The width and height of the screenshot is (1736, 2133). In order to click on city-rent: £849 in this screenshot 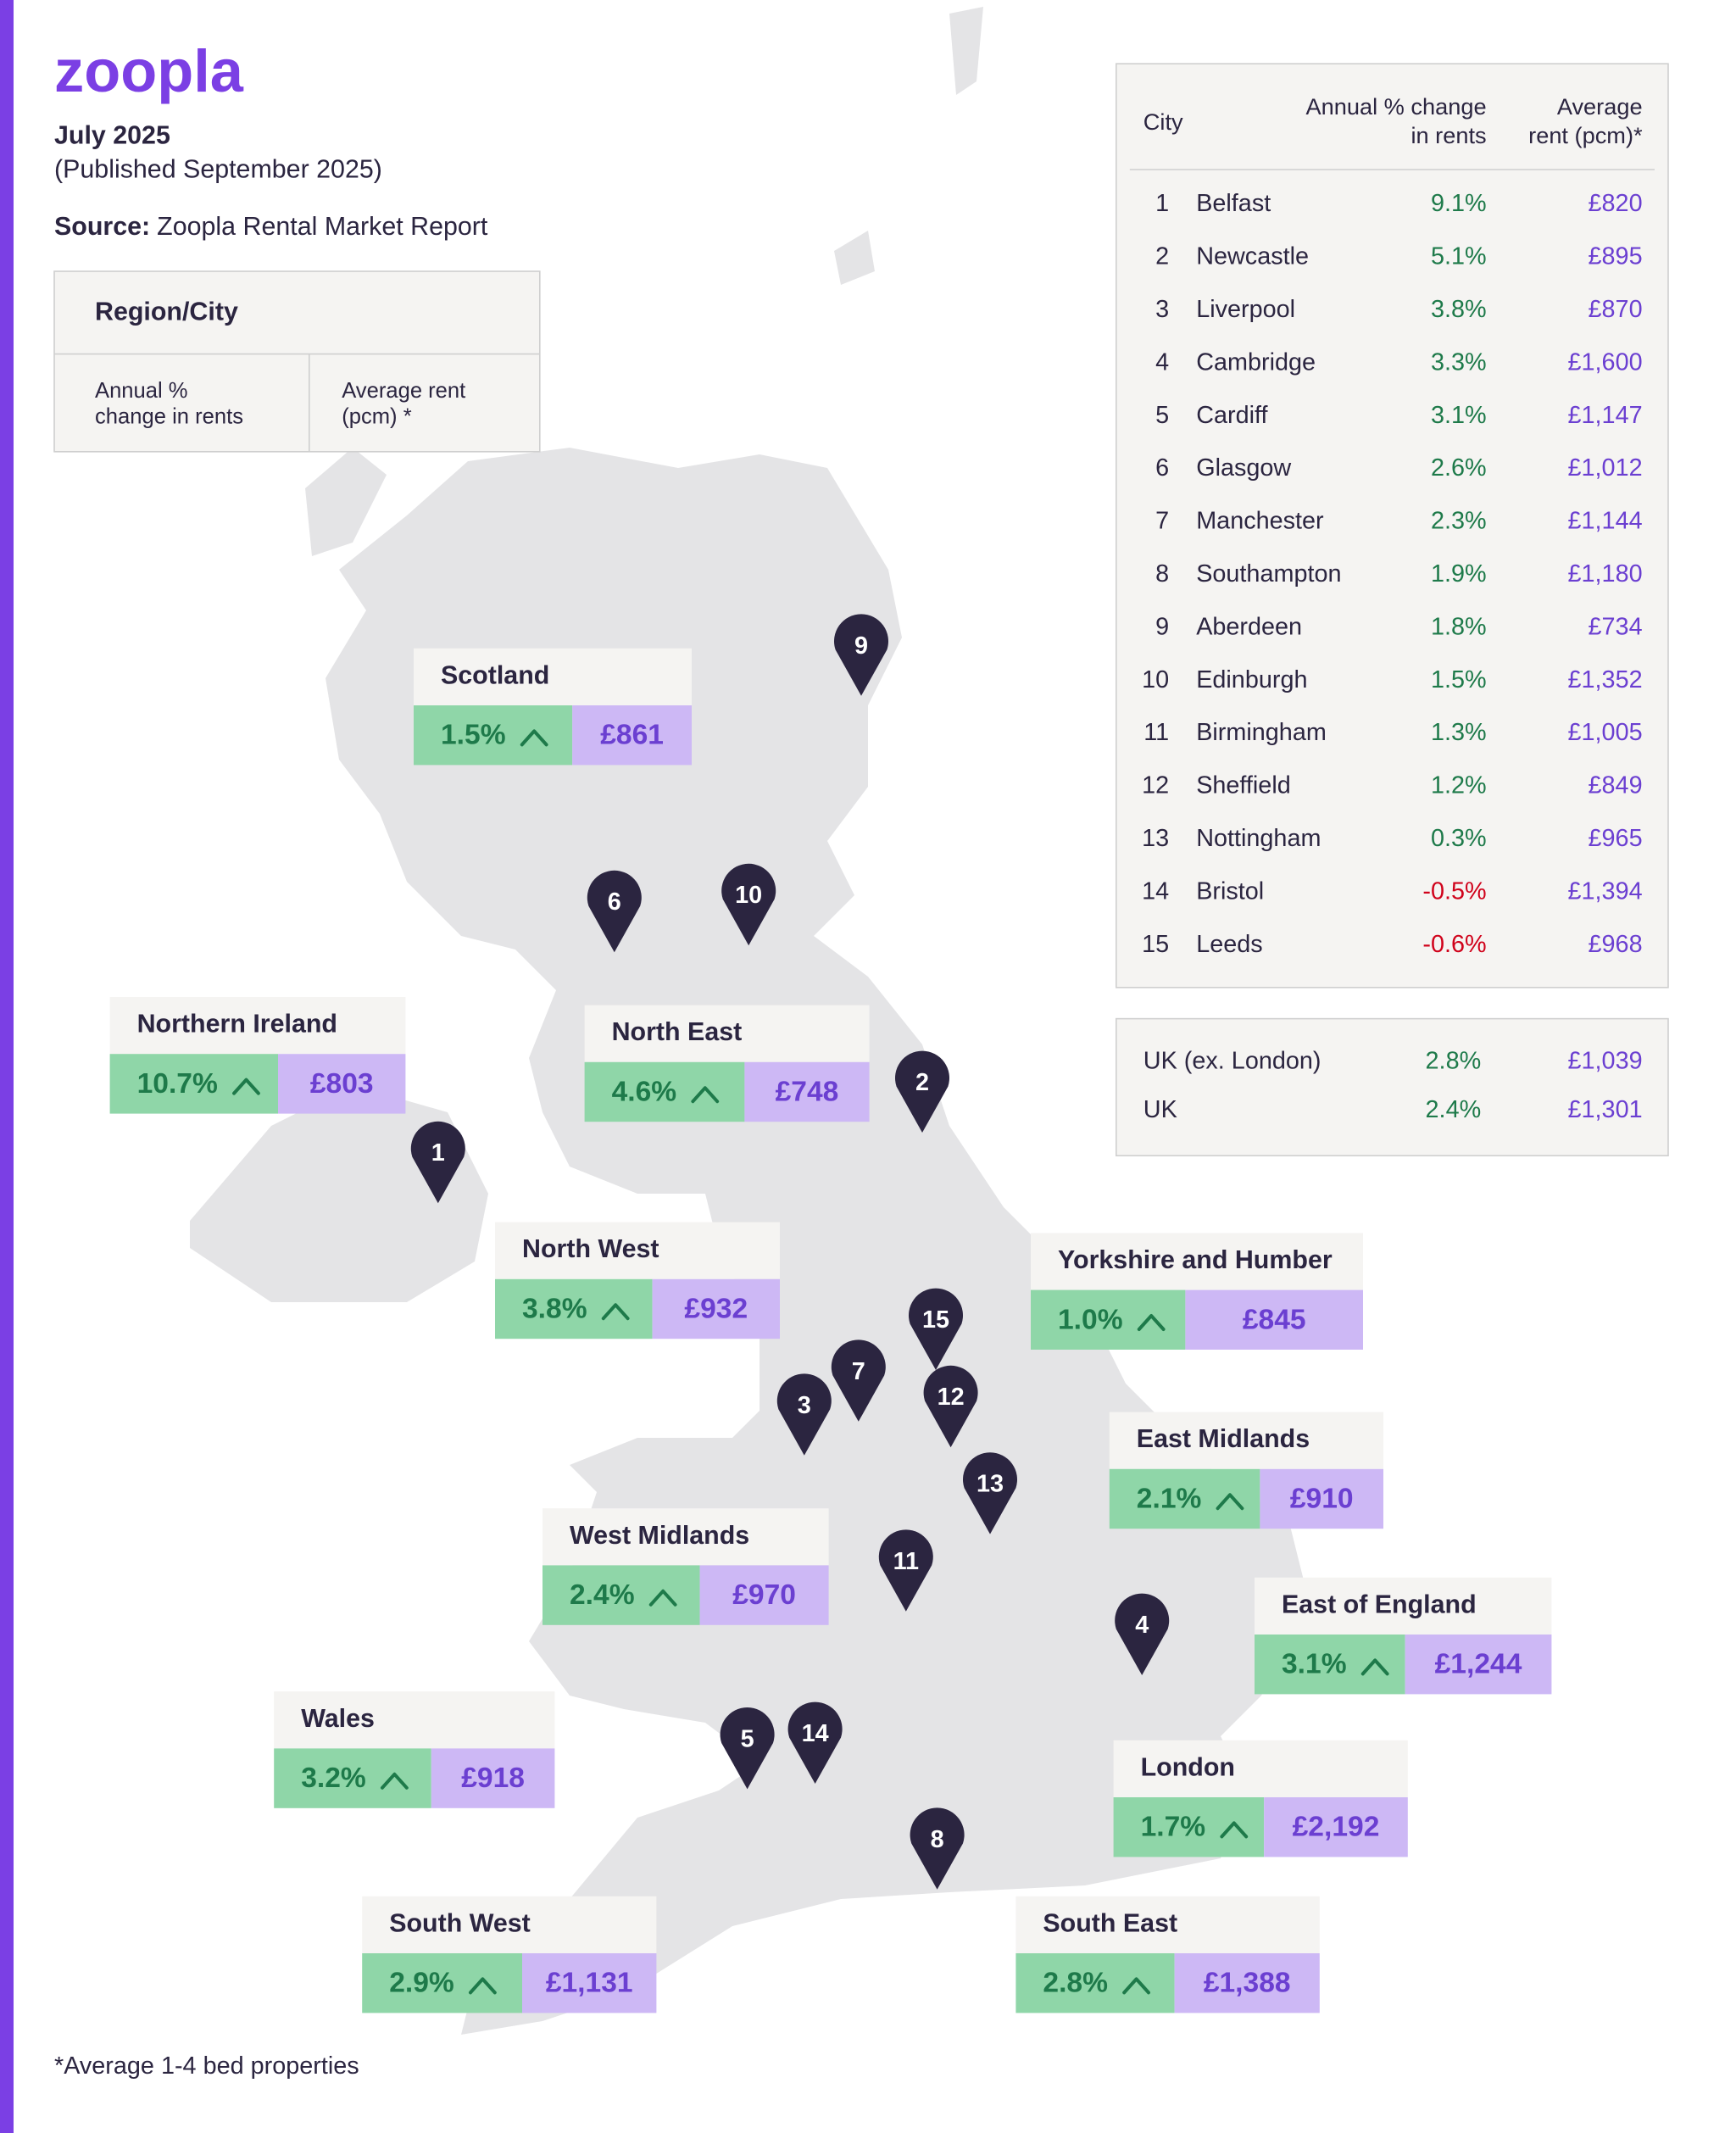, I will do `click(1616, 785)`.